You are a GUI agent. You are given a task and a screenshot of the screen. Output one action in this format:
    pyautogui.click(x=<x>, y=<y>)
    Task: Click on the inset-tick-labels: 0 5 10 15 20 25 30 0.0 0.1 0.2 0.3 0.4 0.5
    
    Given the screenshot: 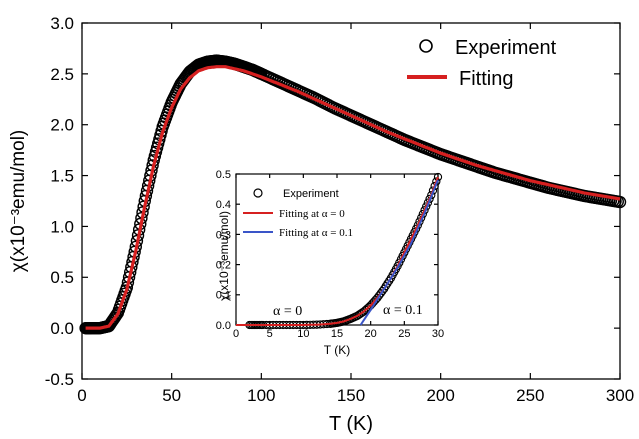 What is the action you would take?
    pyautogui.click(x=330, y=254)
    